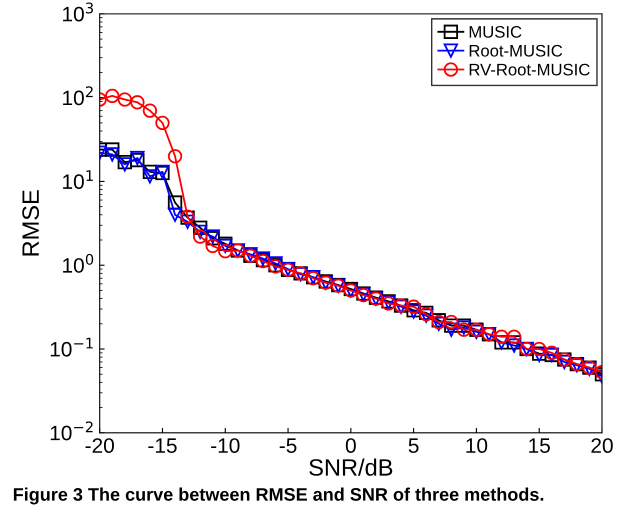 The width and height of the screenshot is (635, 514). I want to click on y-axis-title: RMSE, so click(30, 223).